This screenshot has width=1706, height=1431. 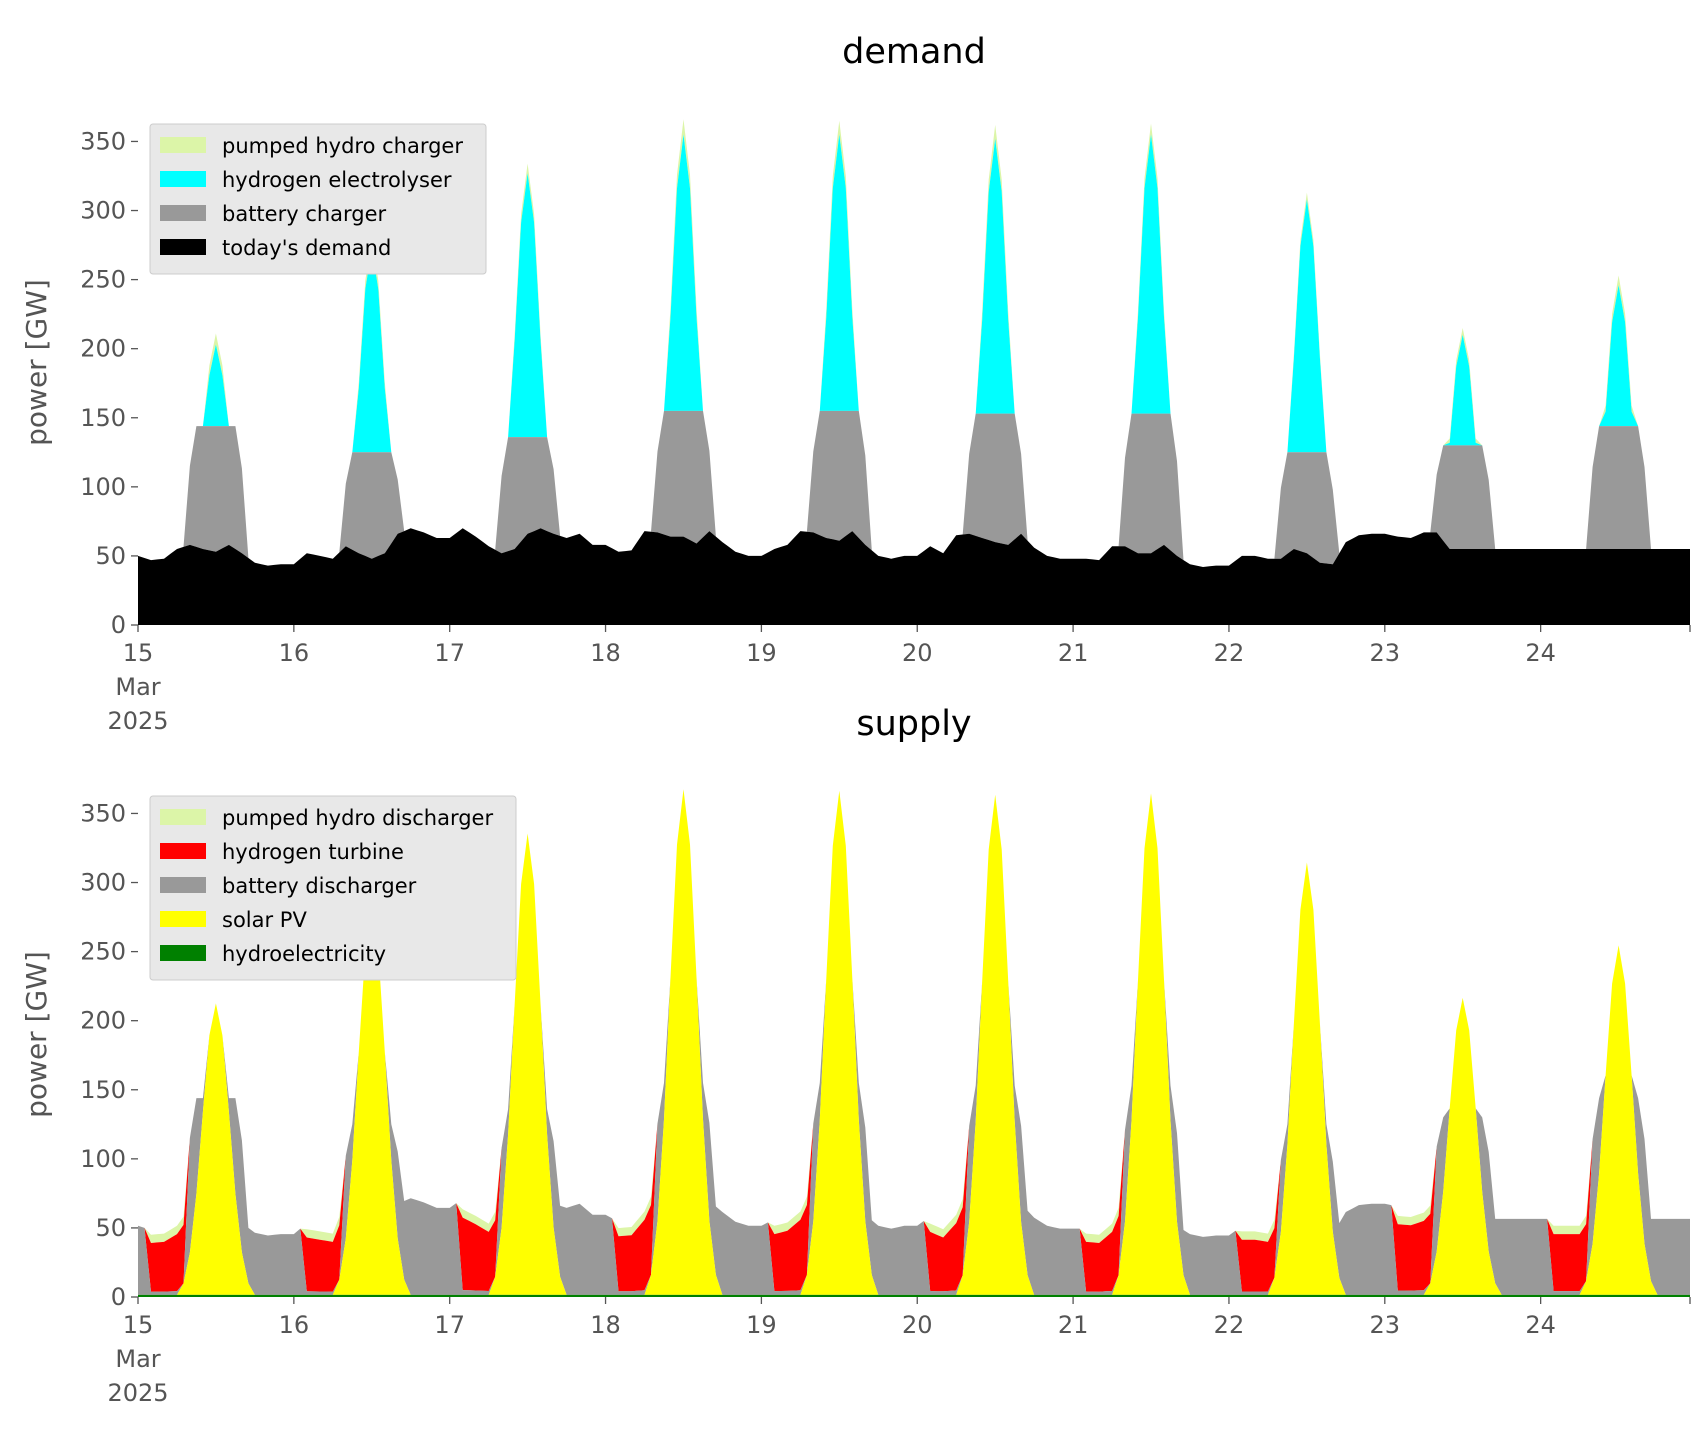 What do you see at coordinates (342, 146) in the screenshot?
I see `legend-label: pumped hydro charger` at bounding box center [342, 146].